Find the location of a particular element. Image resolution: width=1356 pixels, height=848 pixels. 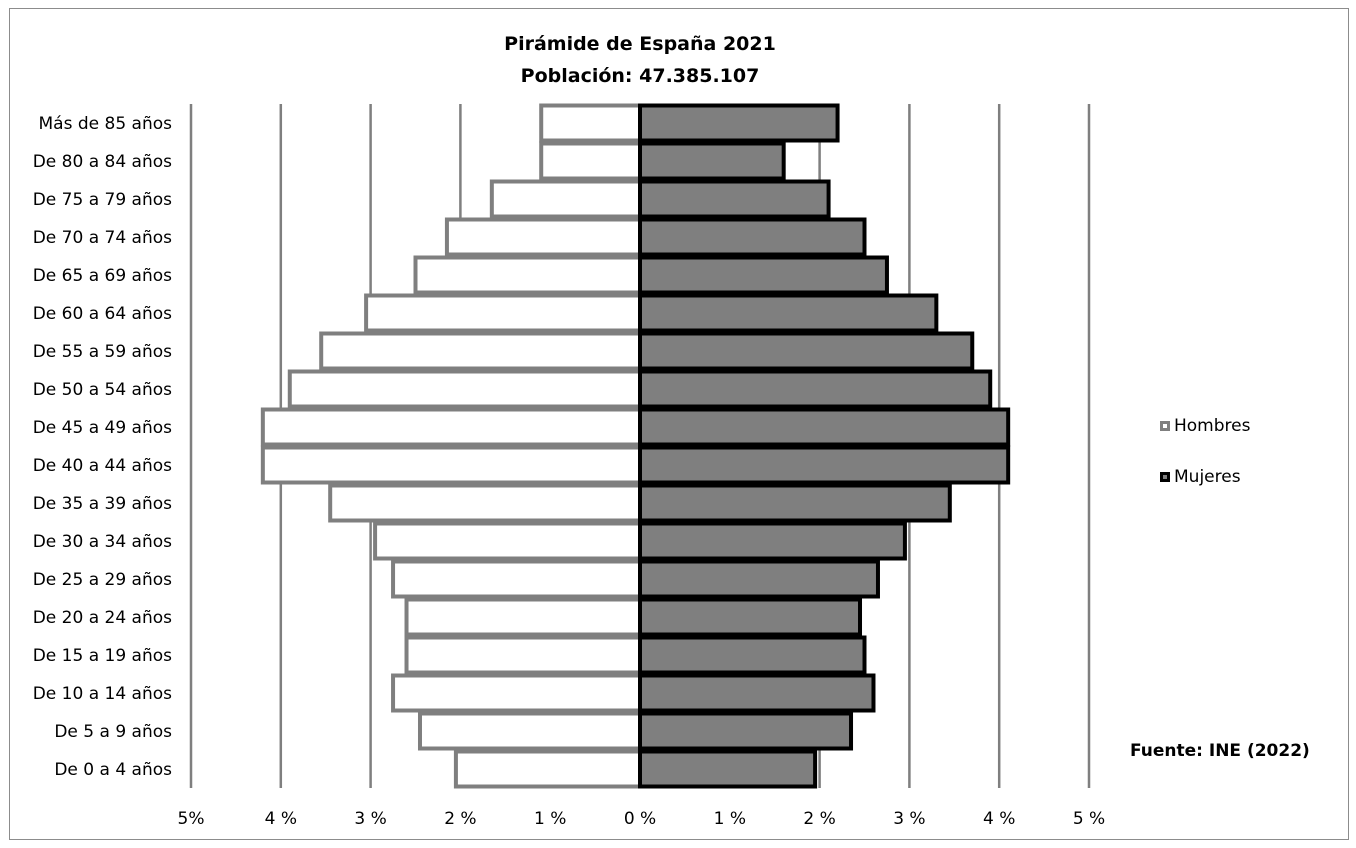

category-label-4: De 65 a 69 años is located at coordinates (102, 276).